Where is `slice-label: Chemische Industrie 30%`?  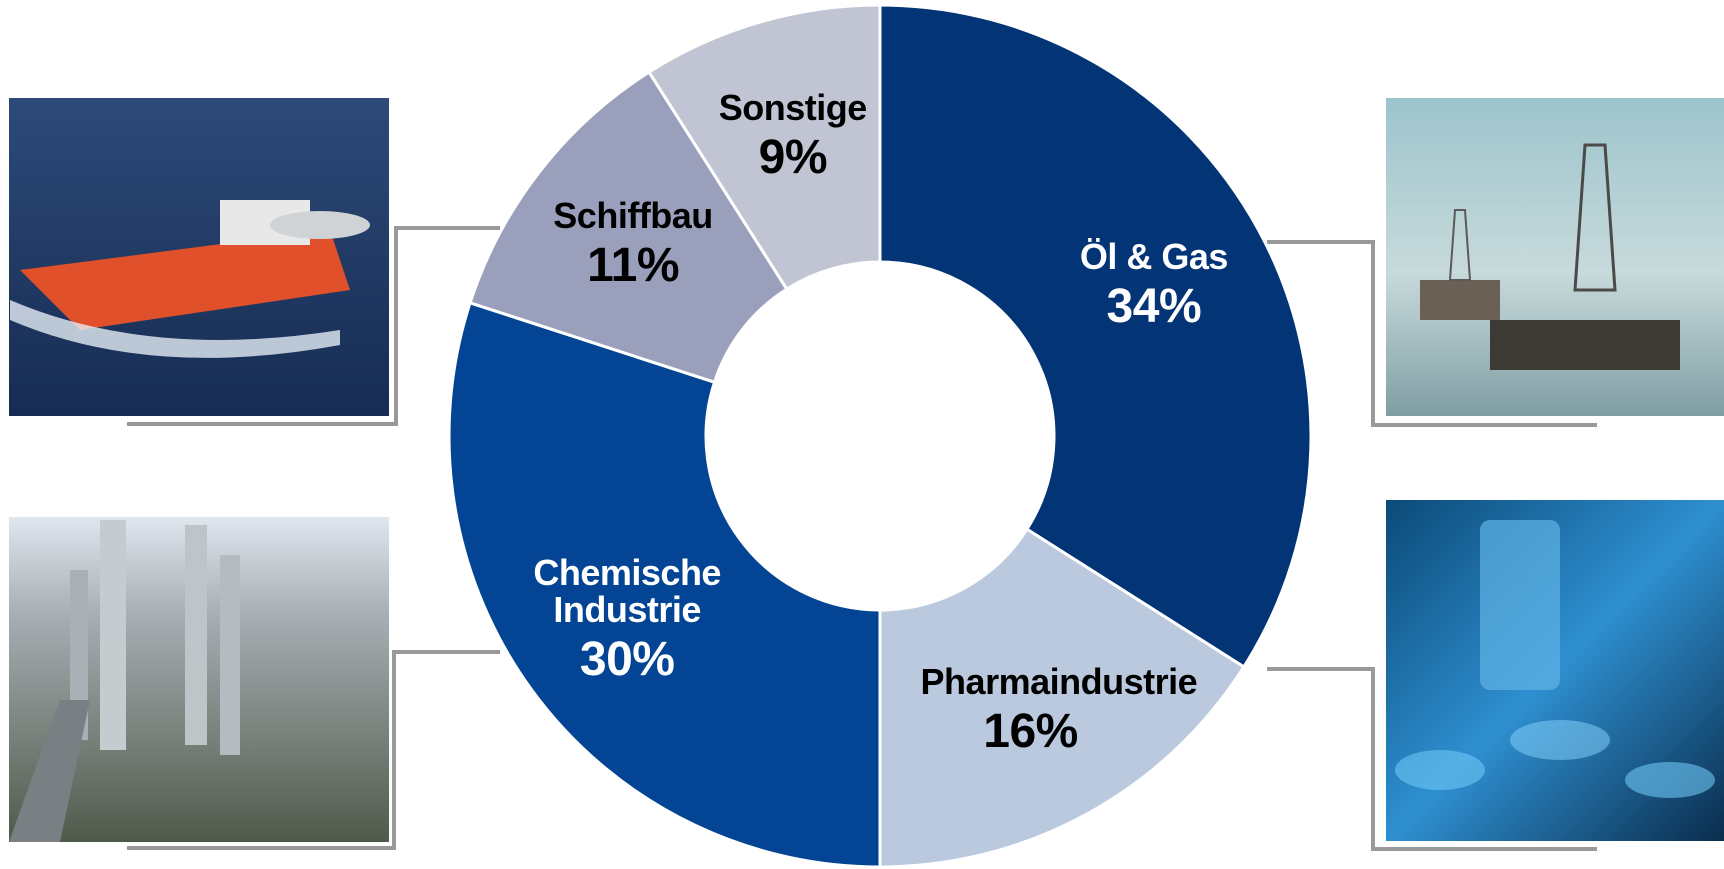 slice-label: Chemische Industrie 30% is located at coordinates (627, 619).